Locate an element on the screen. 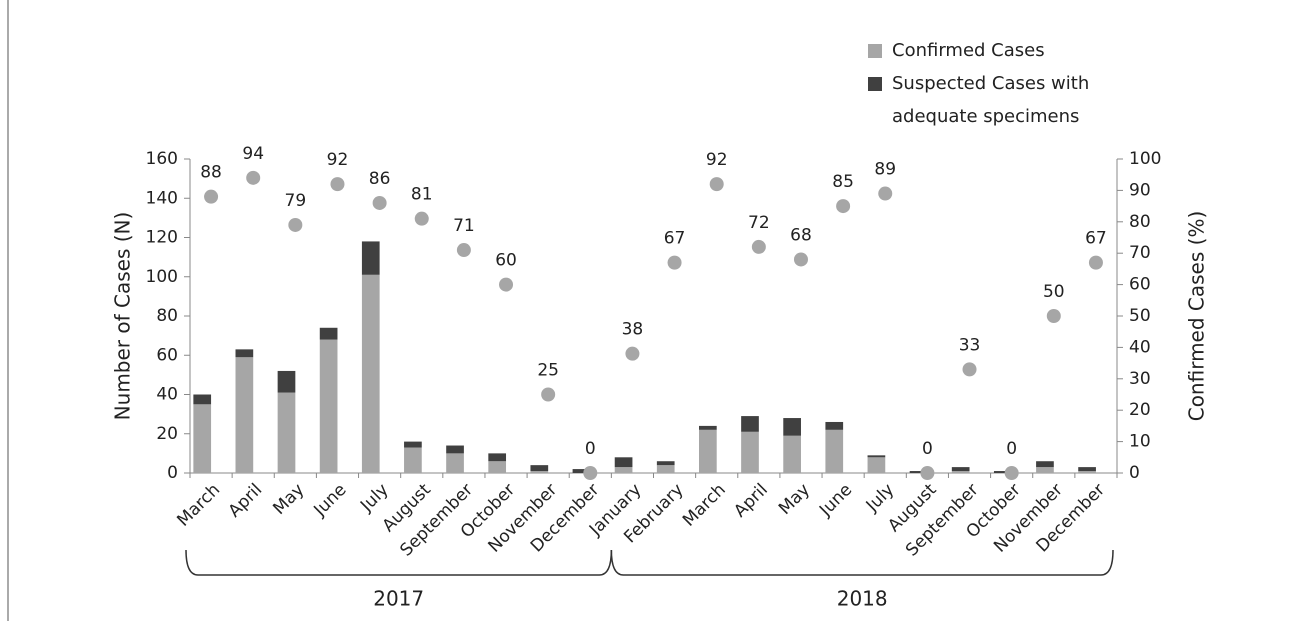 The width and height of the screenshot is (1308, 621). y2-tick-label: 70 is located at coordinates (1140, 253).